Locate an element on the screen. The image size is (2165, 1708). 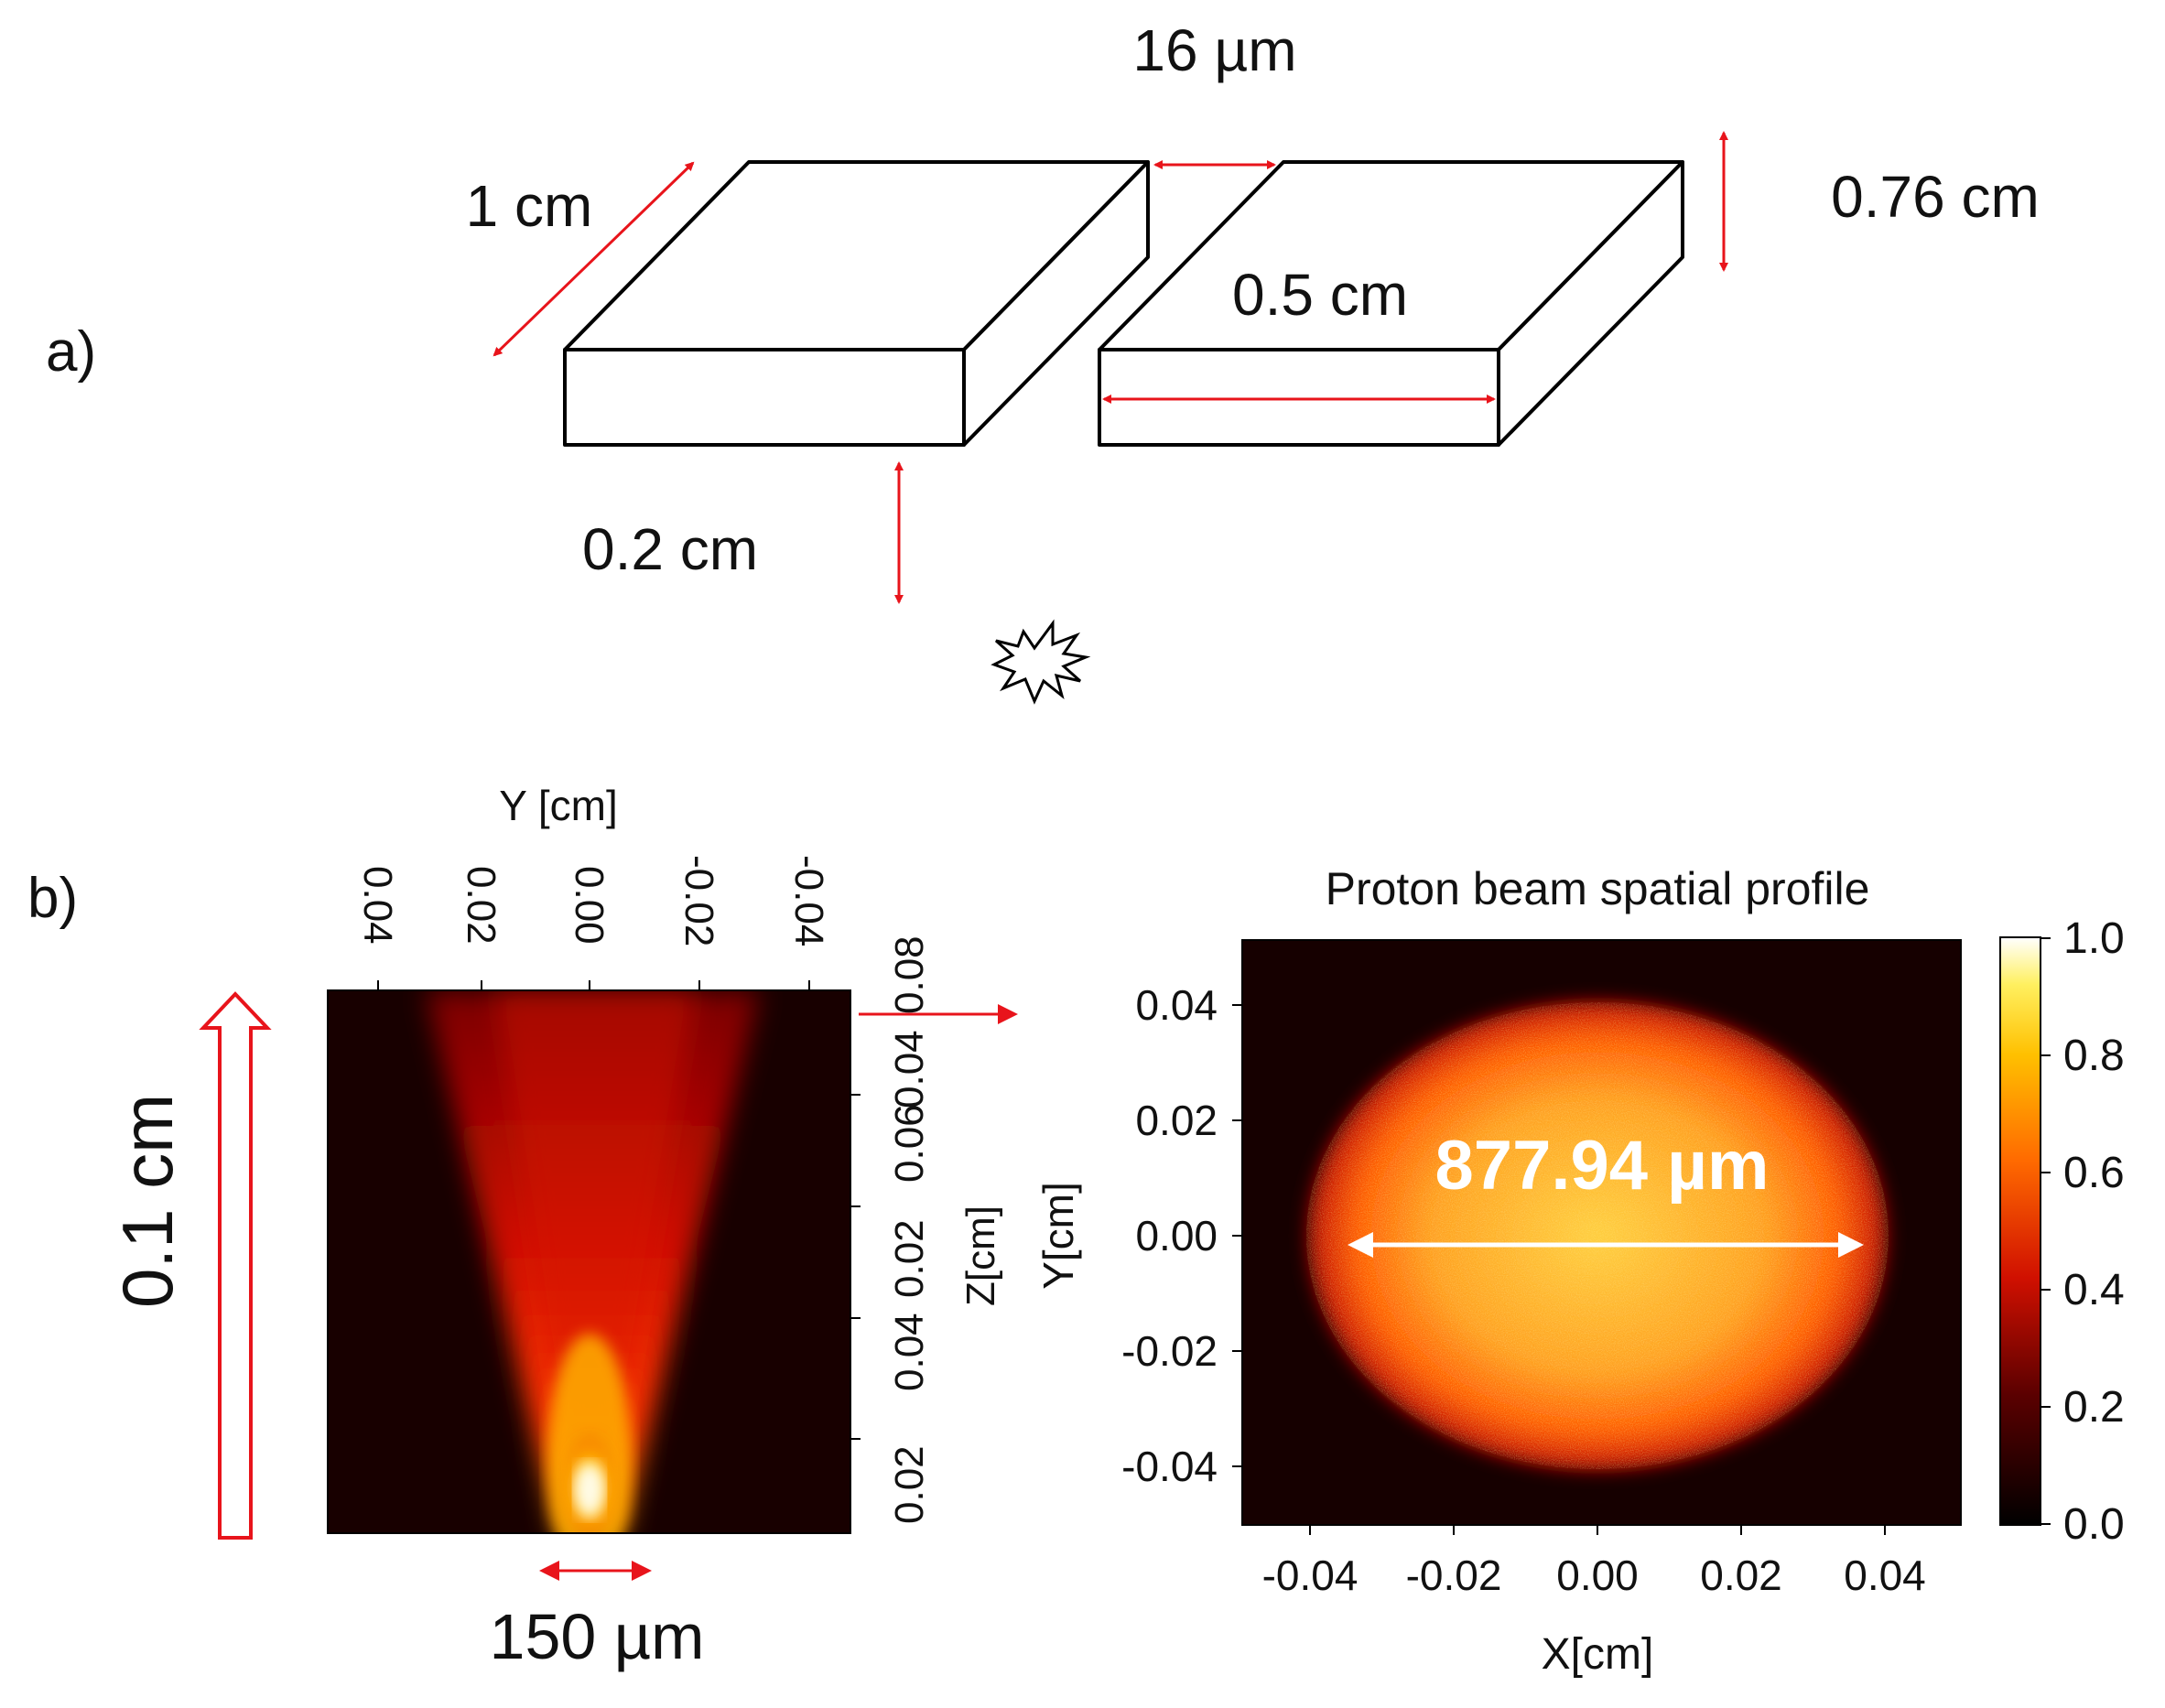
gap-label: 16 µm is located at coordinates (1214, 50).